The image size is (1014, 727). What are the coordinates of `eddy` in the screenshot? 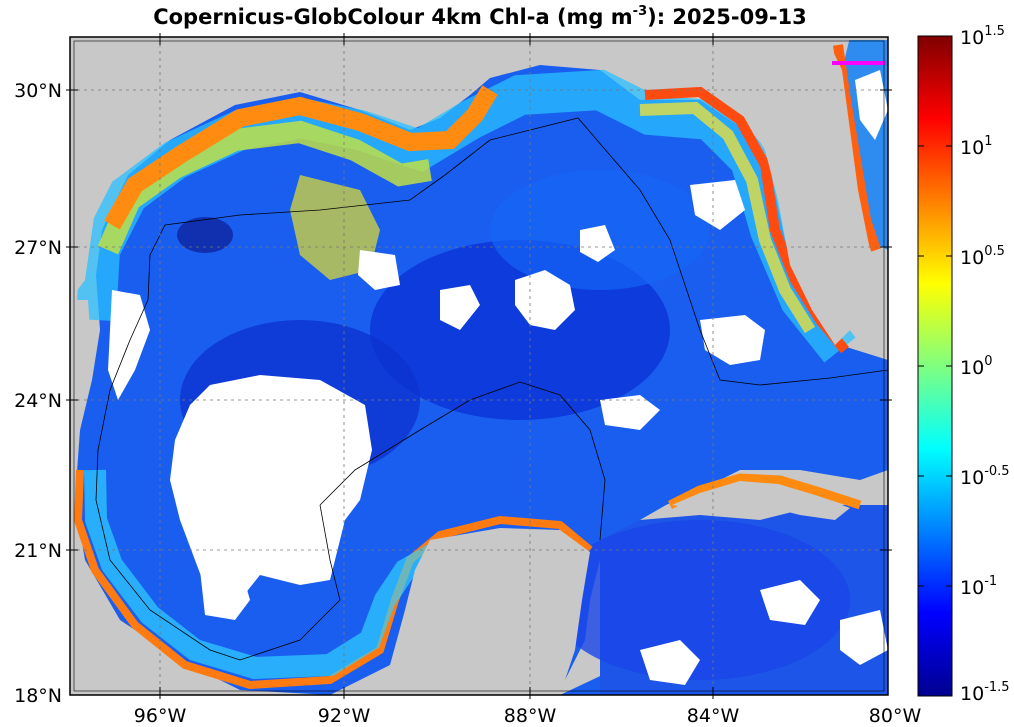 It's located at (205, 235).